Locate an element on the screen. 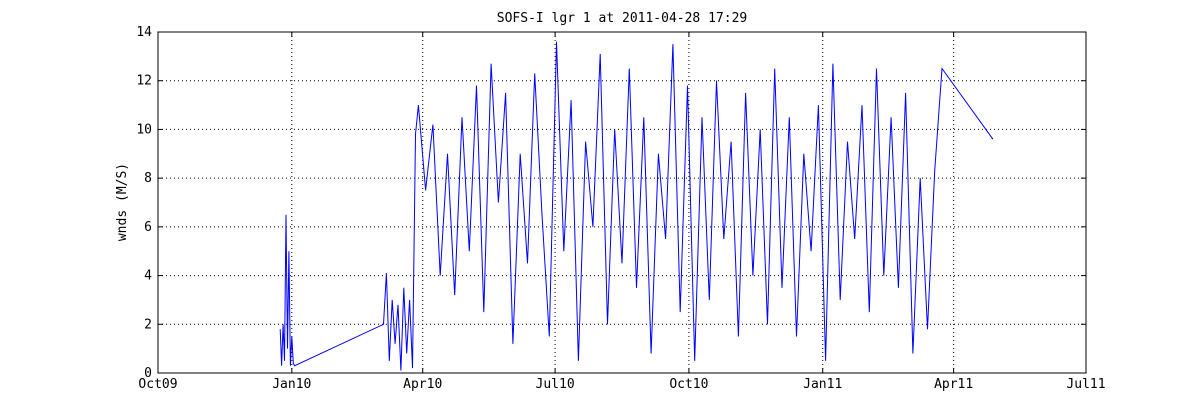 The width and height of the screenshot is (1200, 420). x-tick-label: Jul10 is located at coordinates (555, 384).